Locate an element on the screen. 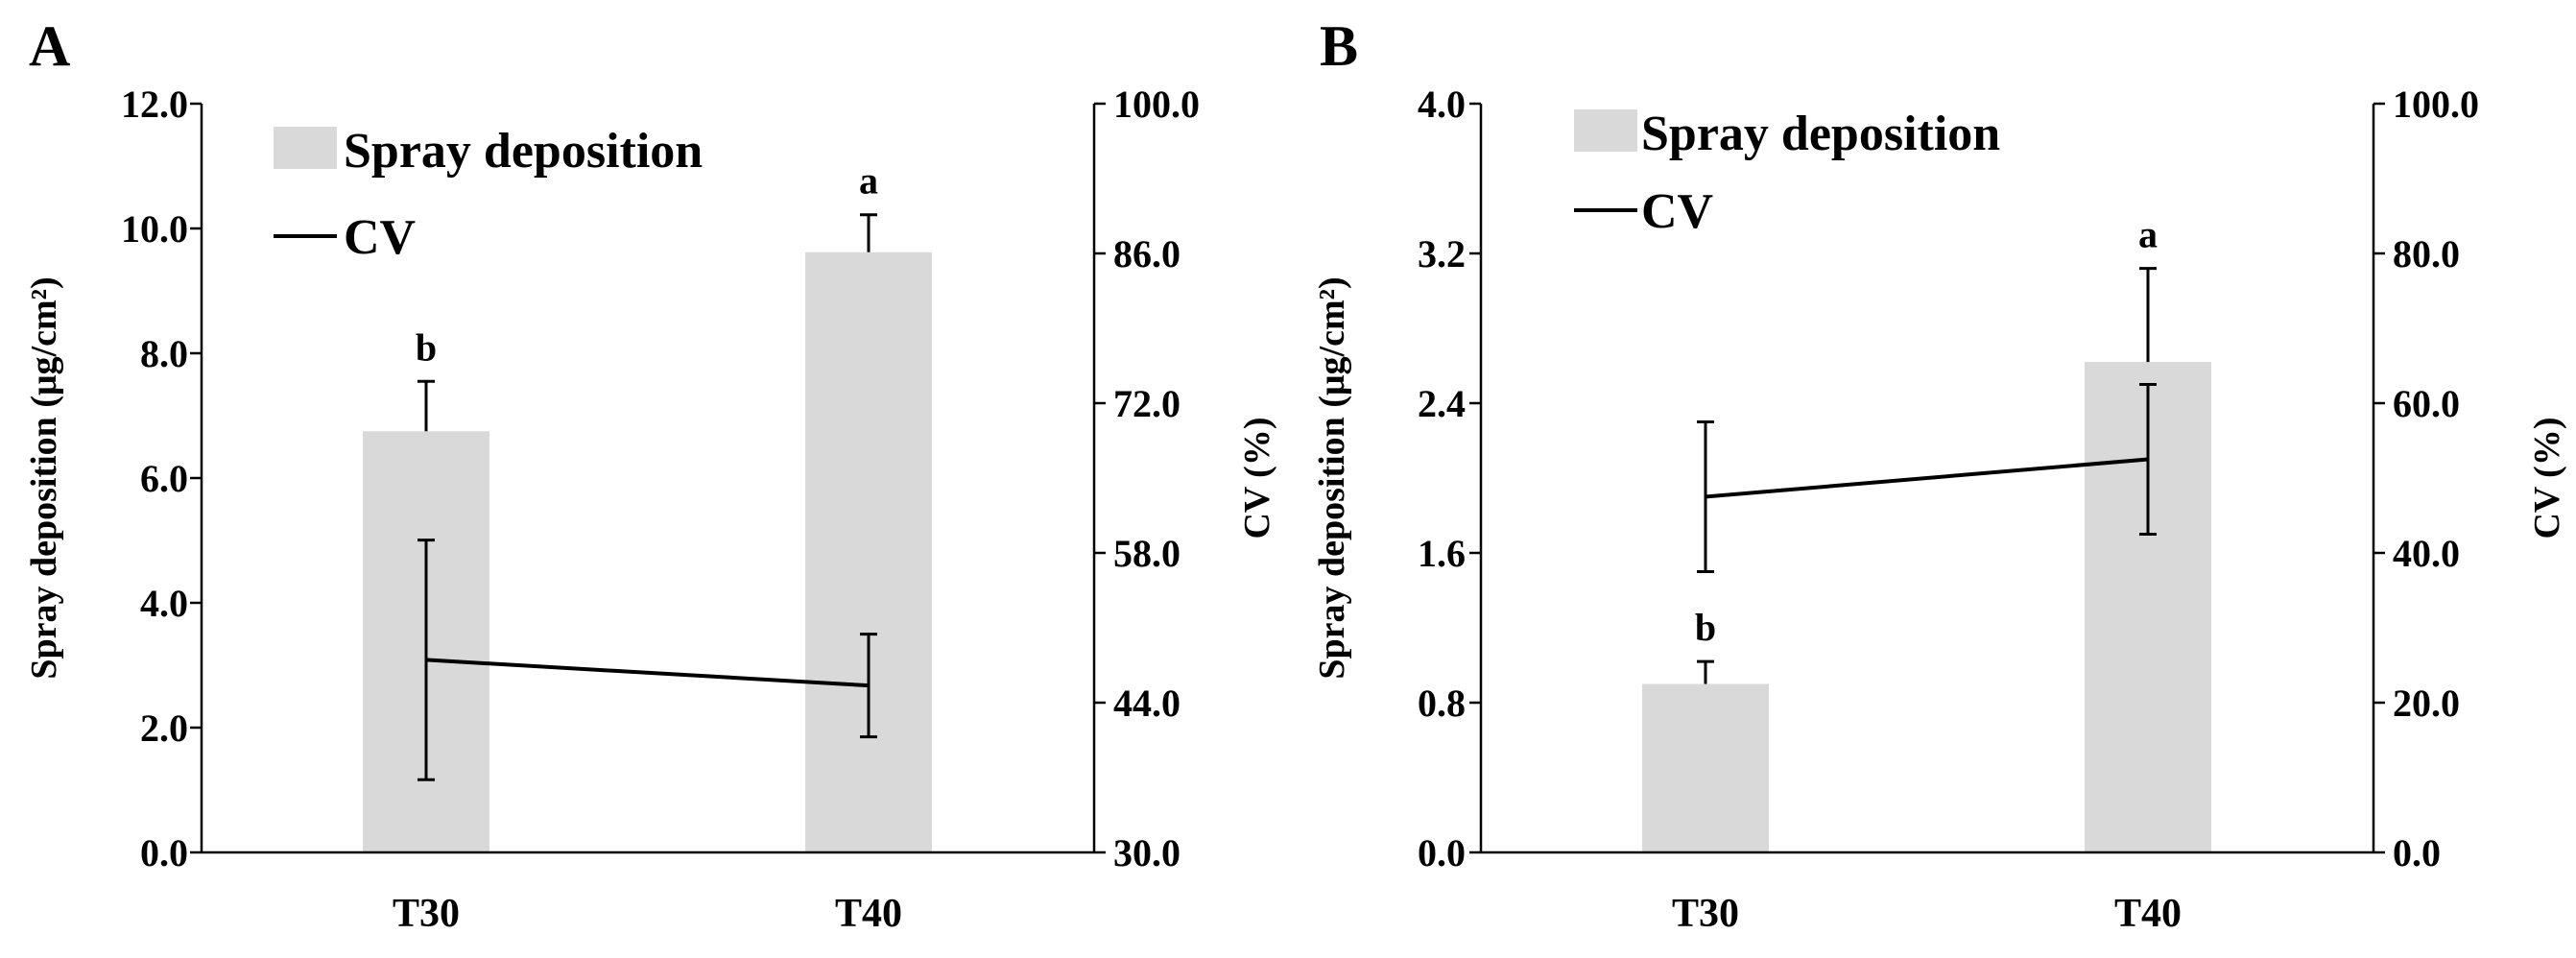  y-tick-label: 2.0 is located at coordinates (164, 729).